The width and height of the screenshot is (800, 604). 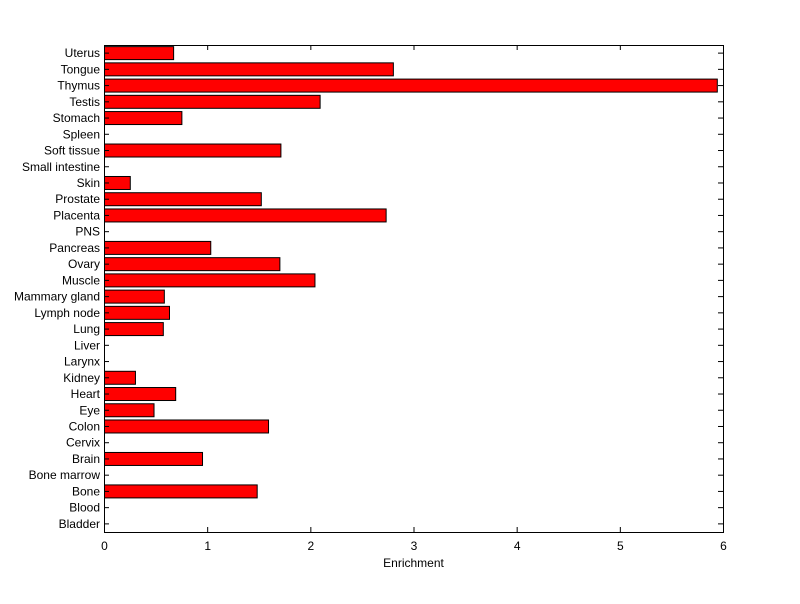 What do you see at coordinates (86, 329) in the screenshot?
I see `y-tick-label-lung: Lung` at bounding box center [86, 329].